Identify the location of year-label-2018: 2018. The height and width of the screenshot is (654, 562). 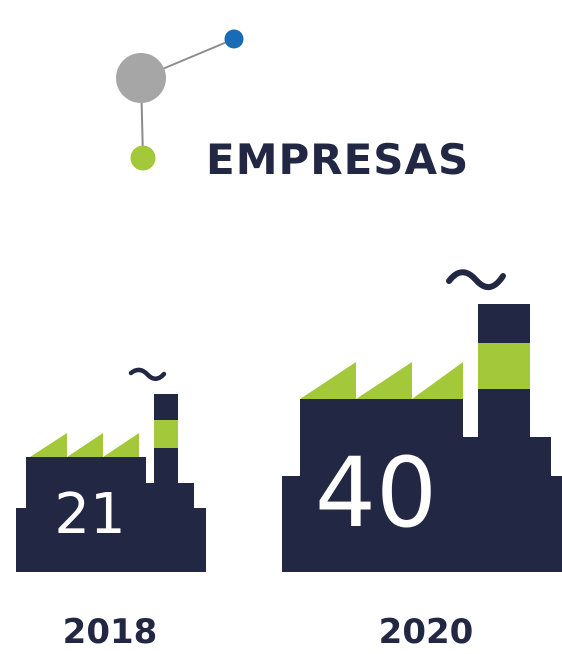
(110, 632).